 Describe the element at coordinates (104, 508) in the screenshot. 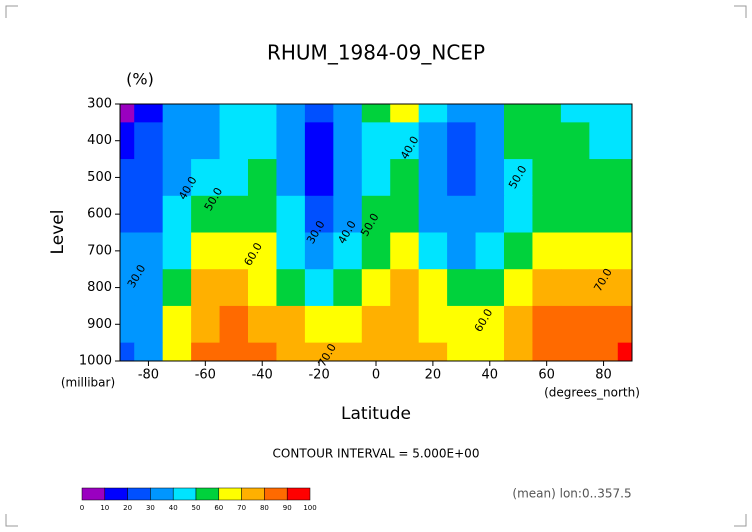

I see `colorbar-label: 10` at that location.